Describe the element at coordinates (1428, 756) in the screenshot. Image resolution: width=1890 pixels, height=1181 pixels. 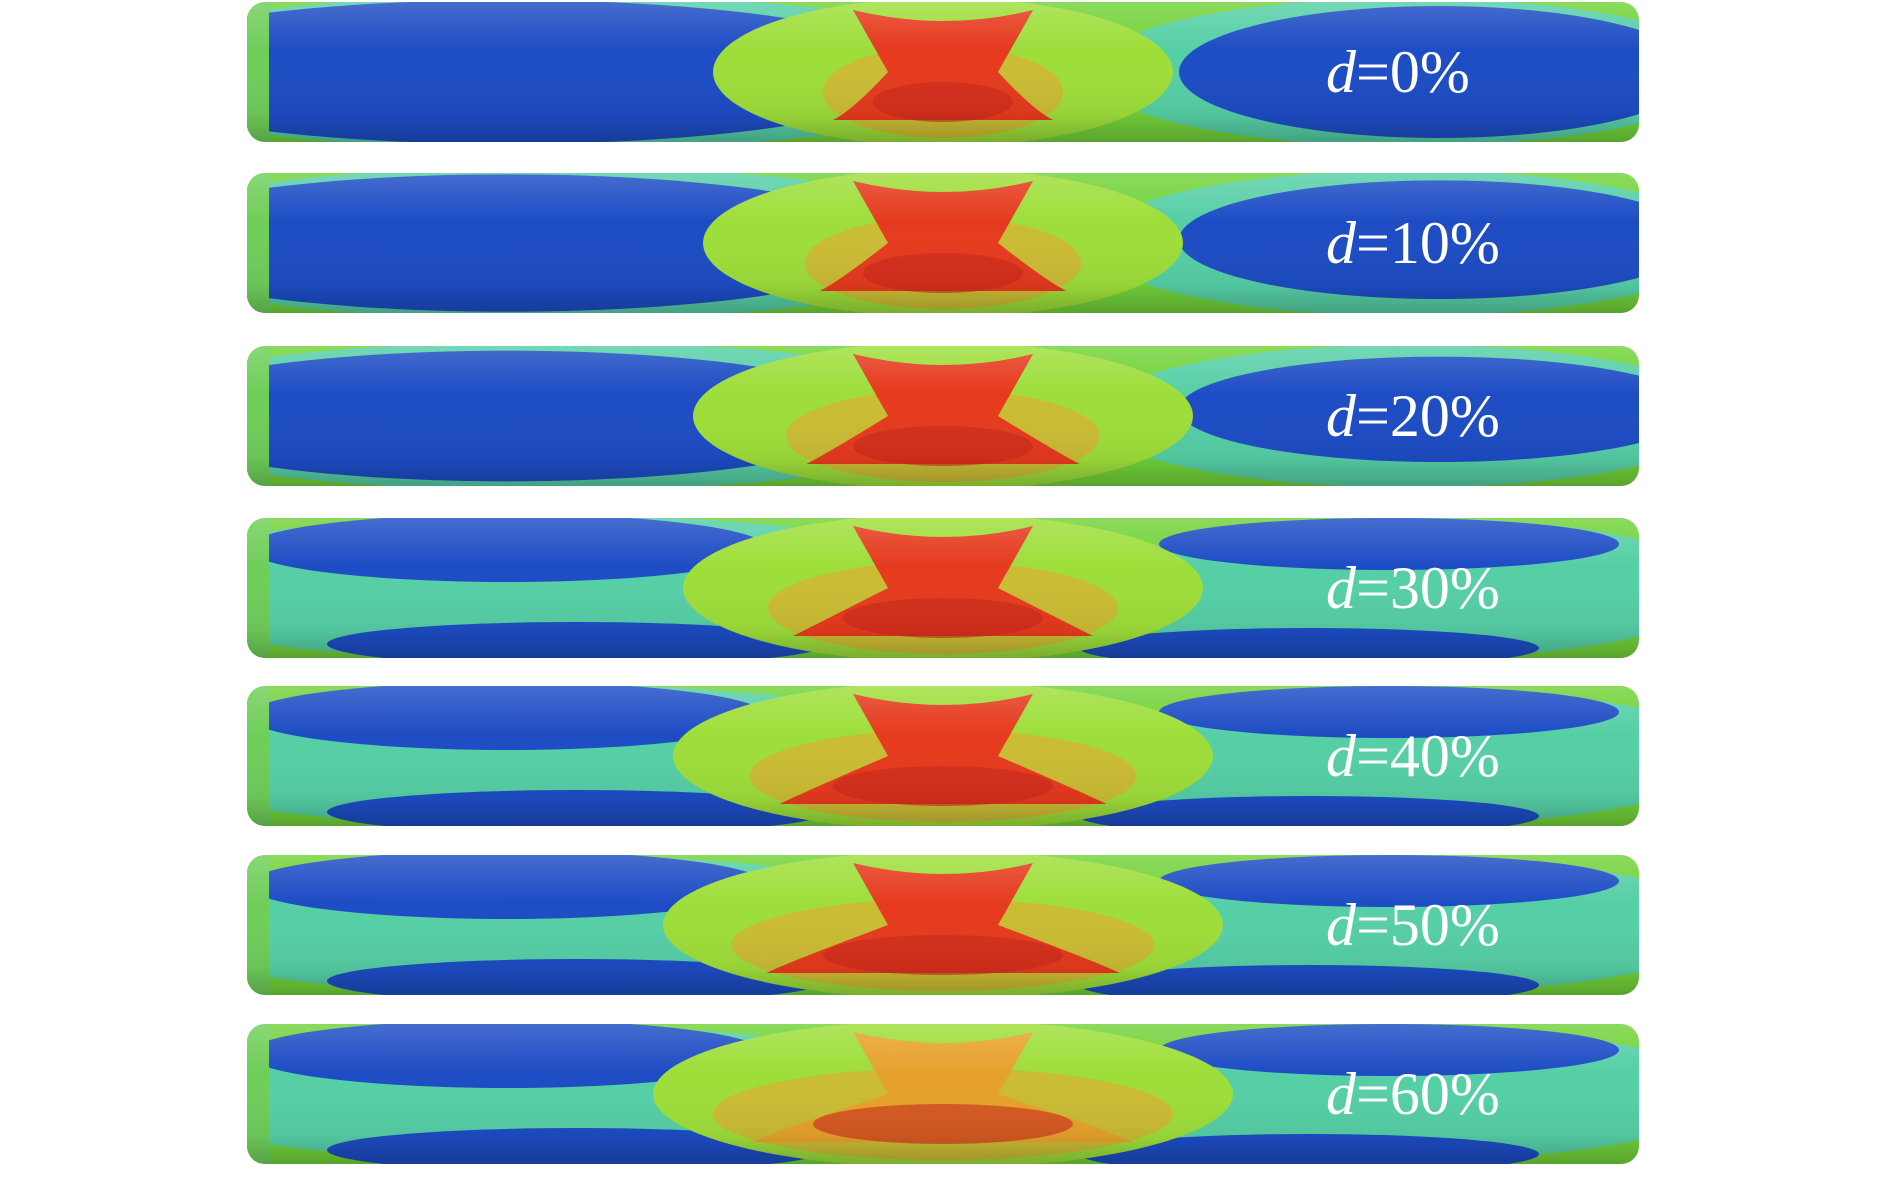
I see `label-value: =40%` at that location.